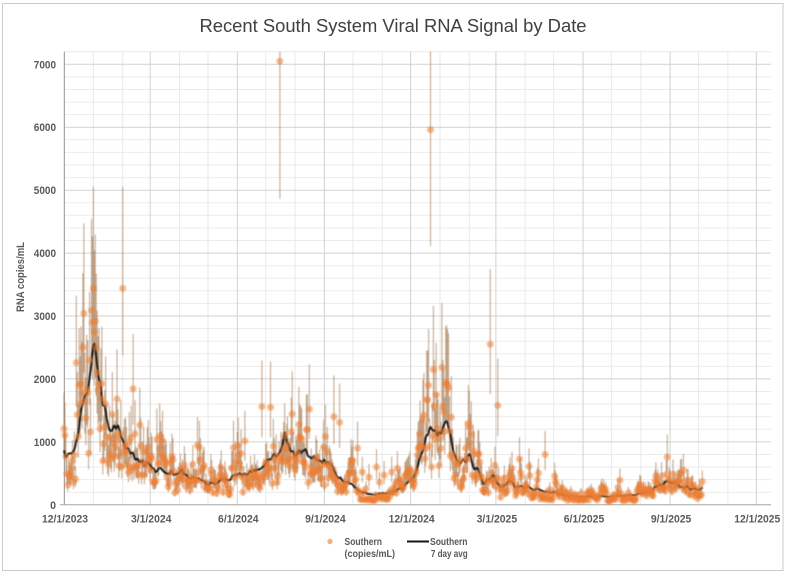 The image size is (787, 577). What do you see at coordinates (45, 317) in the screenshot?
I see `svg-text: 3000` at bounding box center [45, 317].